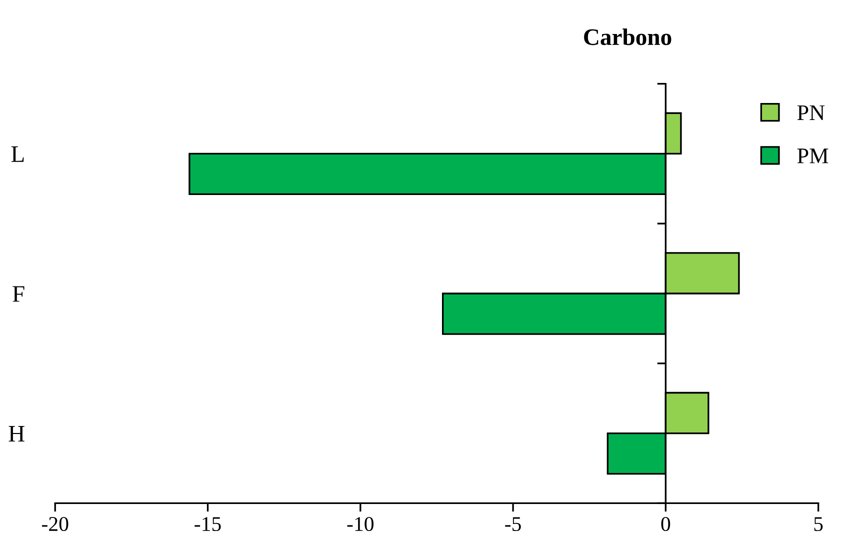 This screenshot has width=848, height=544. I want to click on y-tick-label: H, so click(16, 434).